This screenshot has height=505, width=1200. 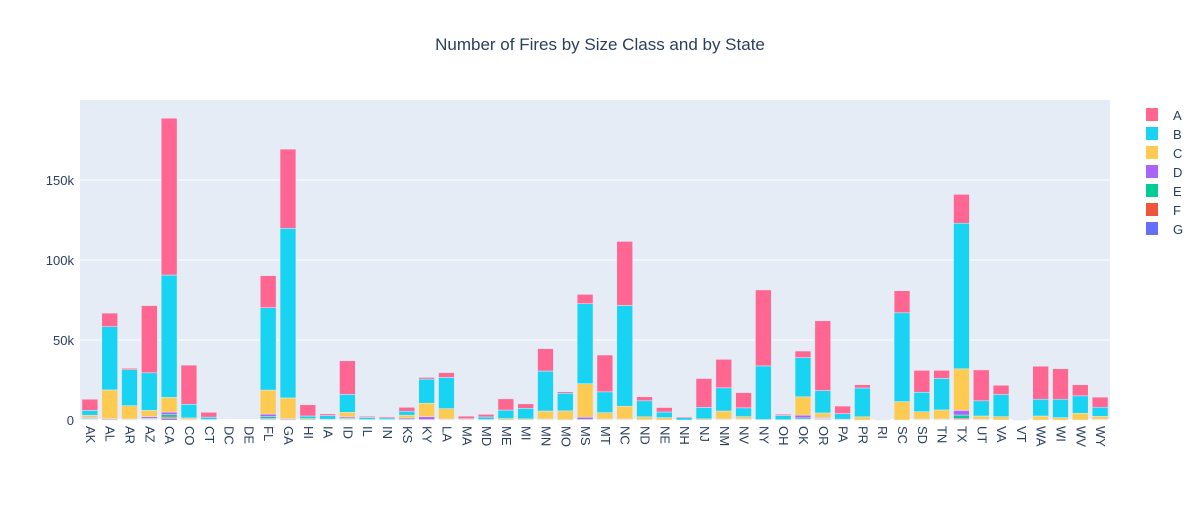 What do you see at coordinates (149, 339) in the screenshot?
I see `bar-A-AZ` at bounding box center [149, 339].